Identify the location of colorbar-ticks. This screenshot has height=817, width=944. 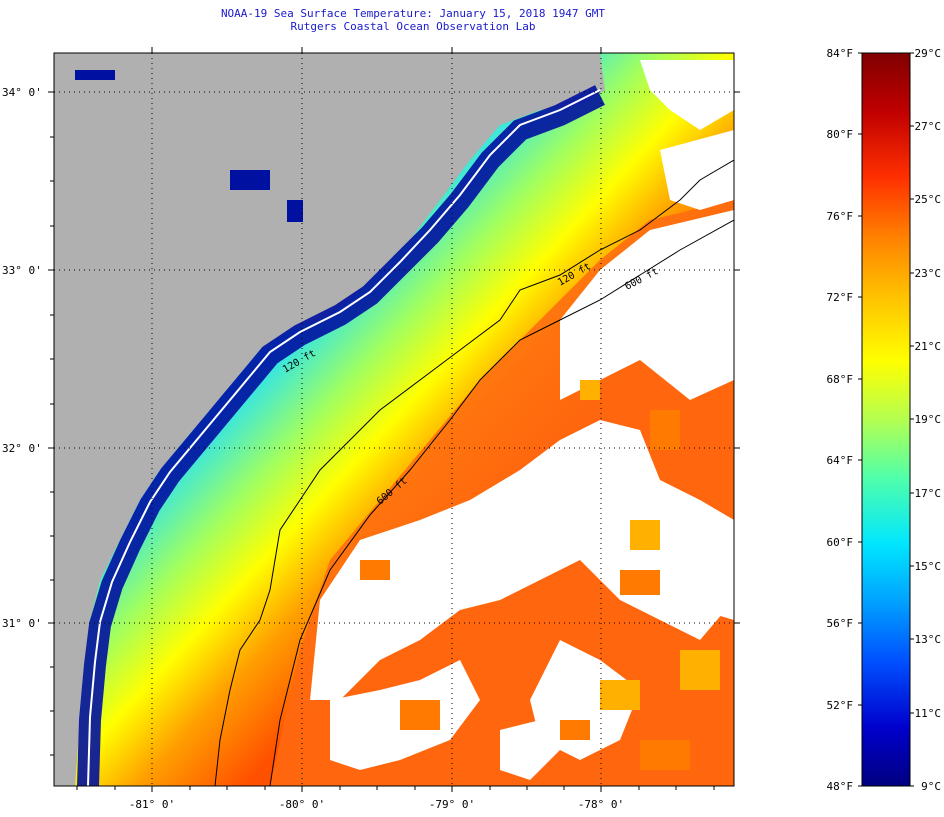
(886, 419).